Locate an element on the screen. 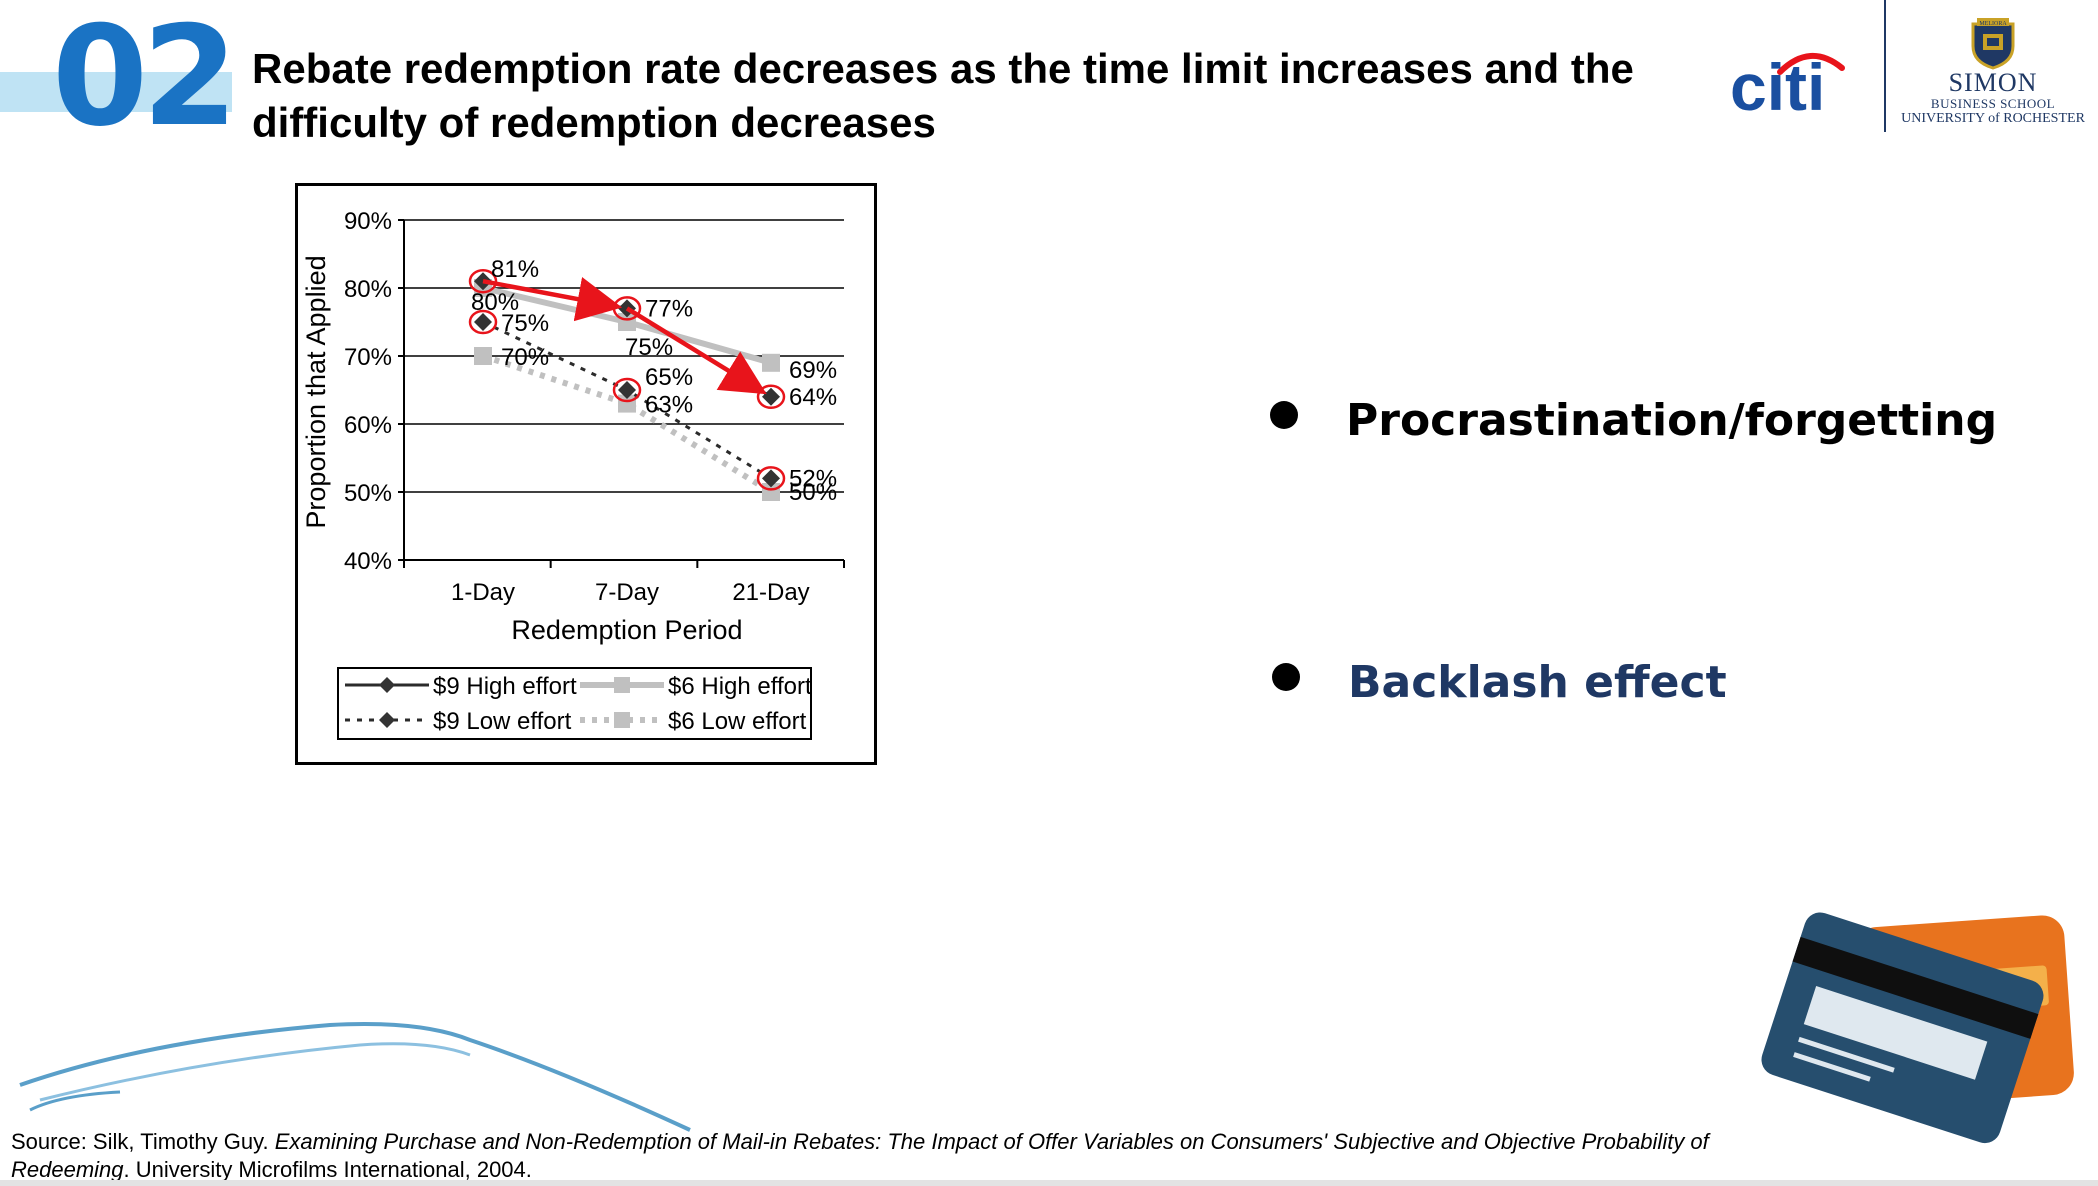 This screenshot has height=1186, width=2098. data-label: 63% is located at coordinates (669, 405).